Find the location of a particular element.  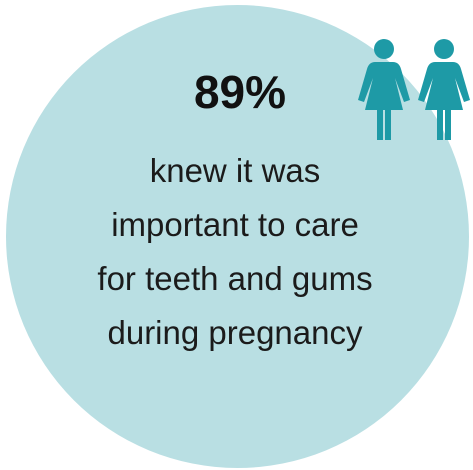

caption-line-3: for teeth and gums is located at coordinates (235, 278).